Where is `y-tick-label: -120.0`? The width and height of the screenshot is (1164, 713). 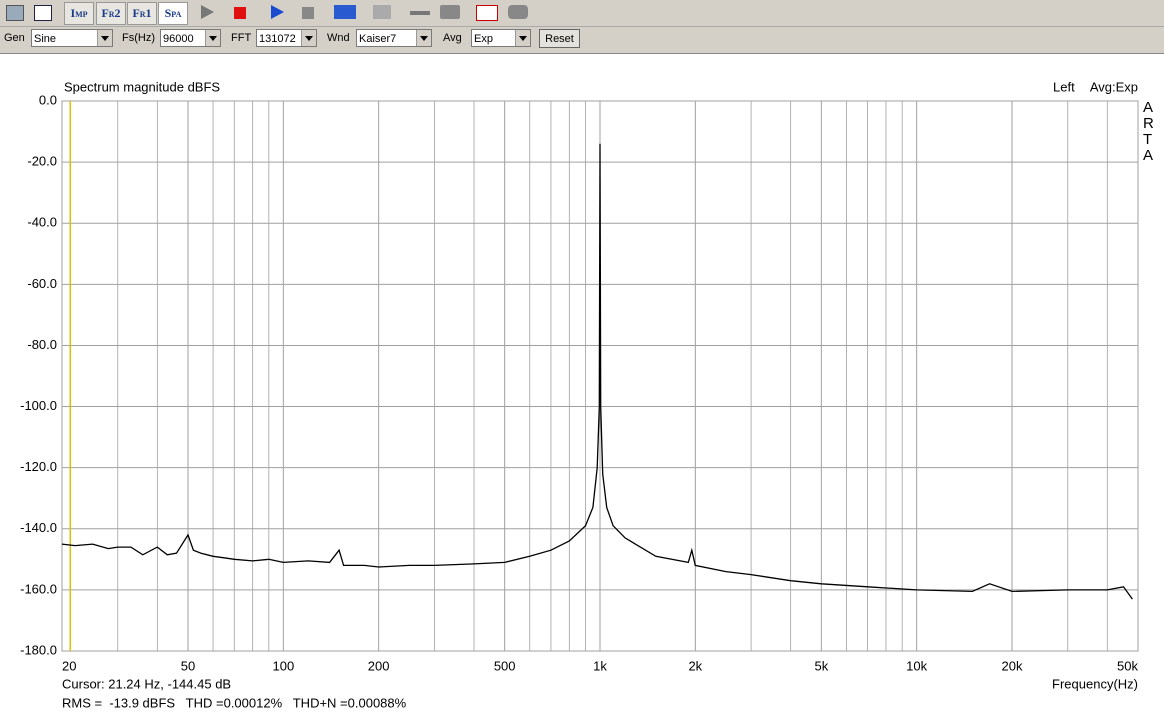 y-tick-label: -120.0 is located at coordinates (38, 466).